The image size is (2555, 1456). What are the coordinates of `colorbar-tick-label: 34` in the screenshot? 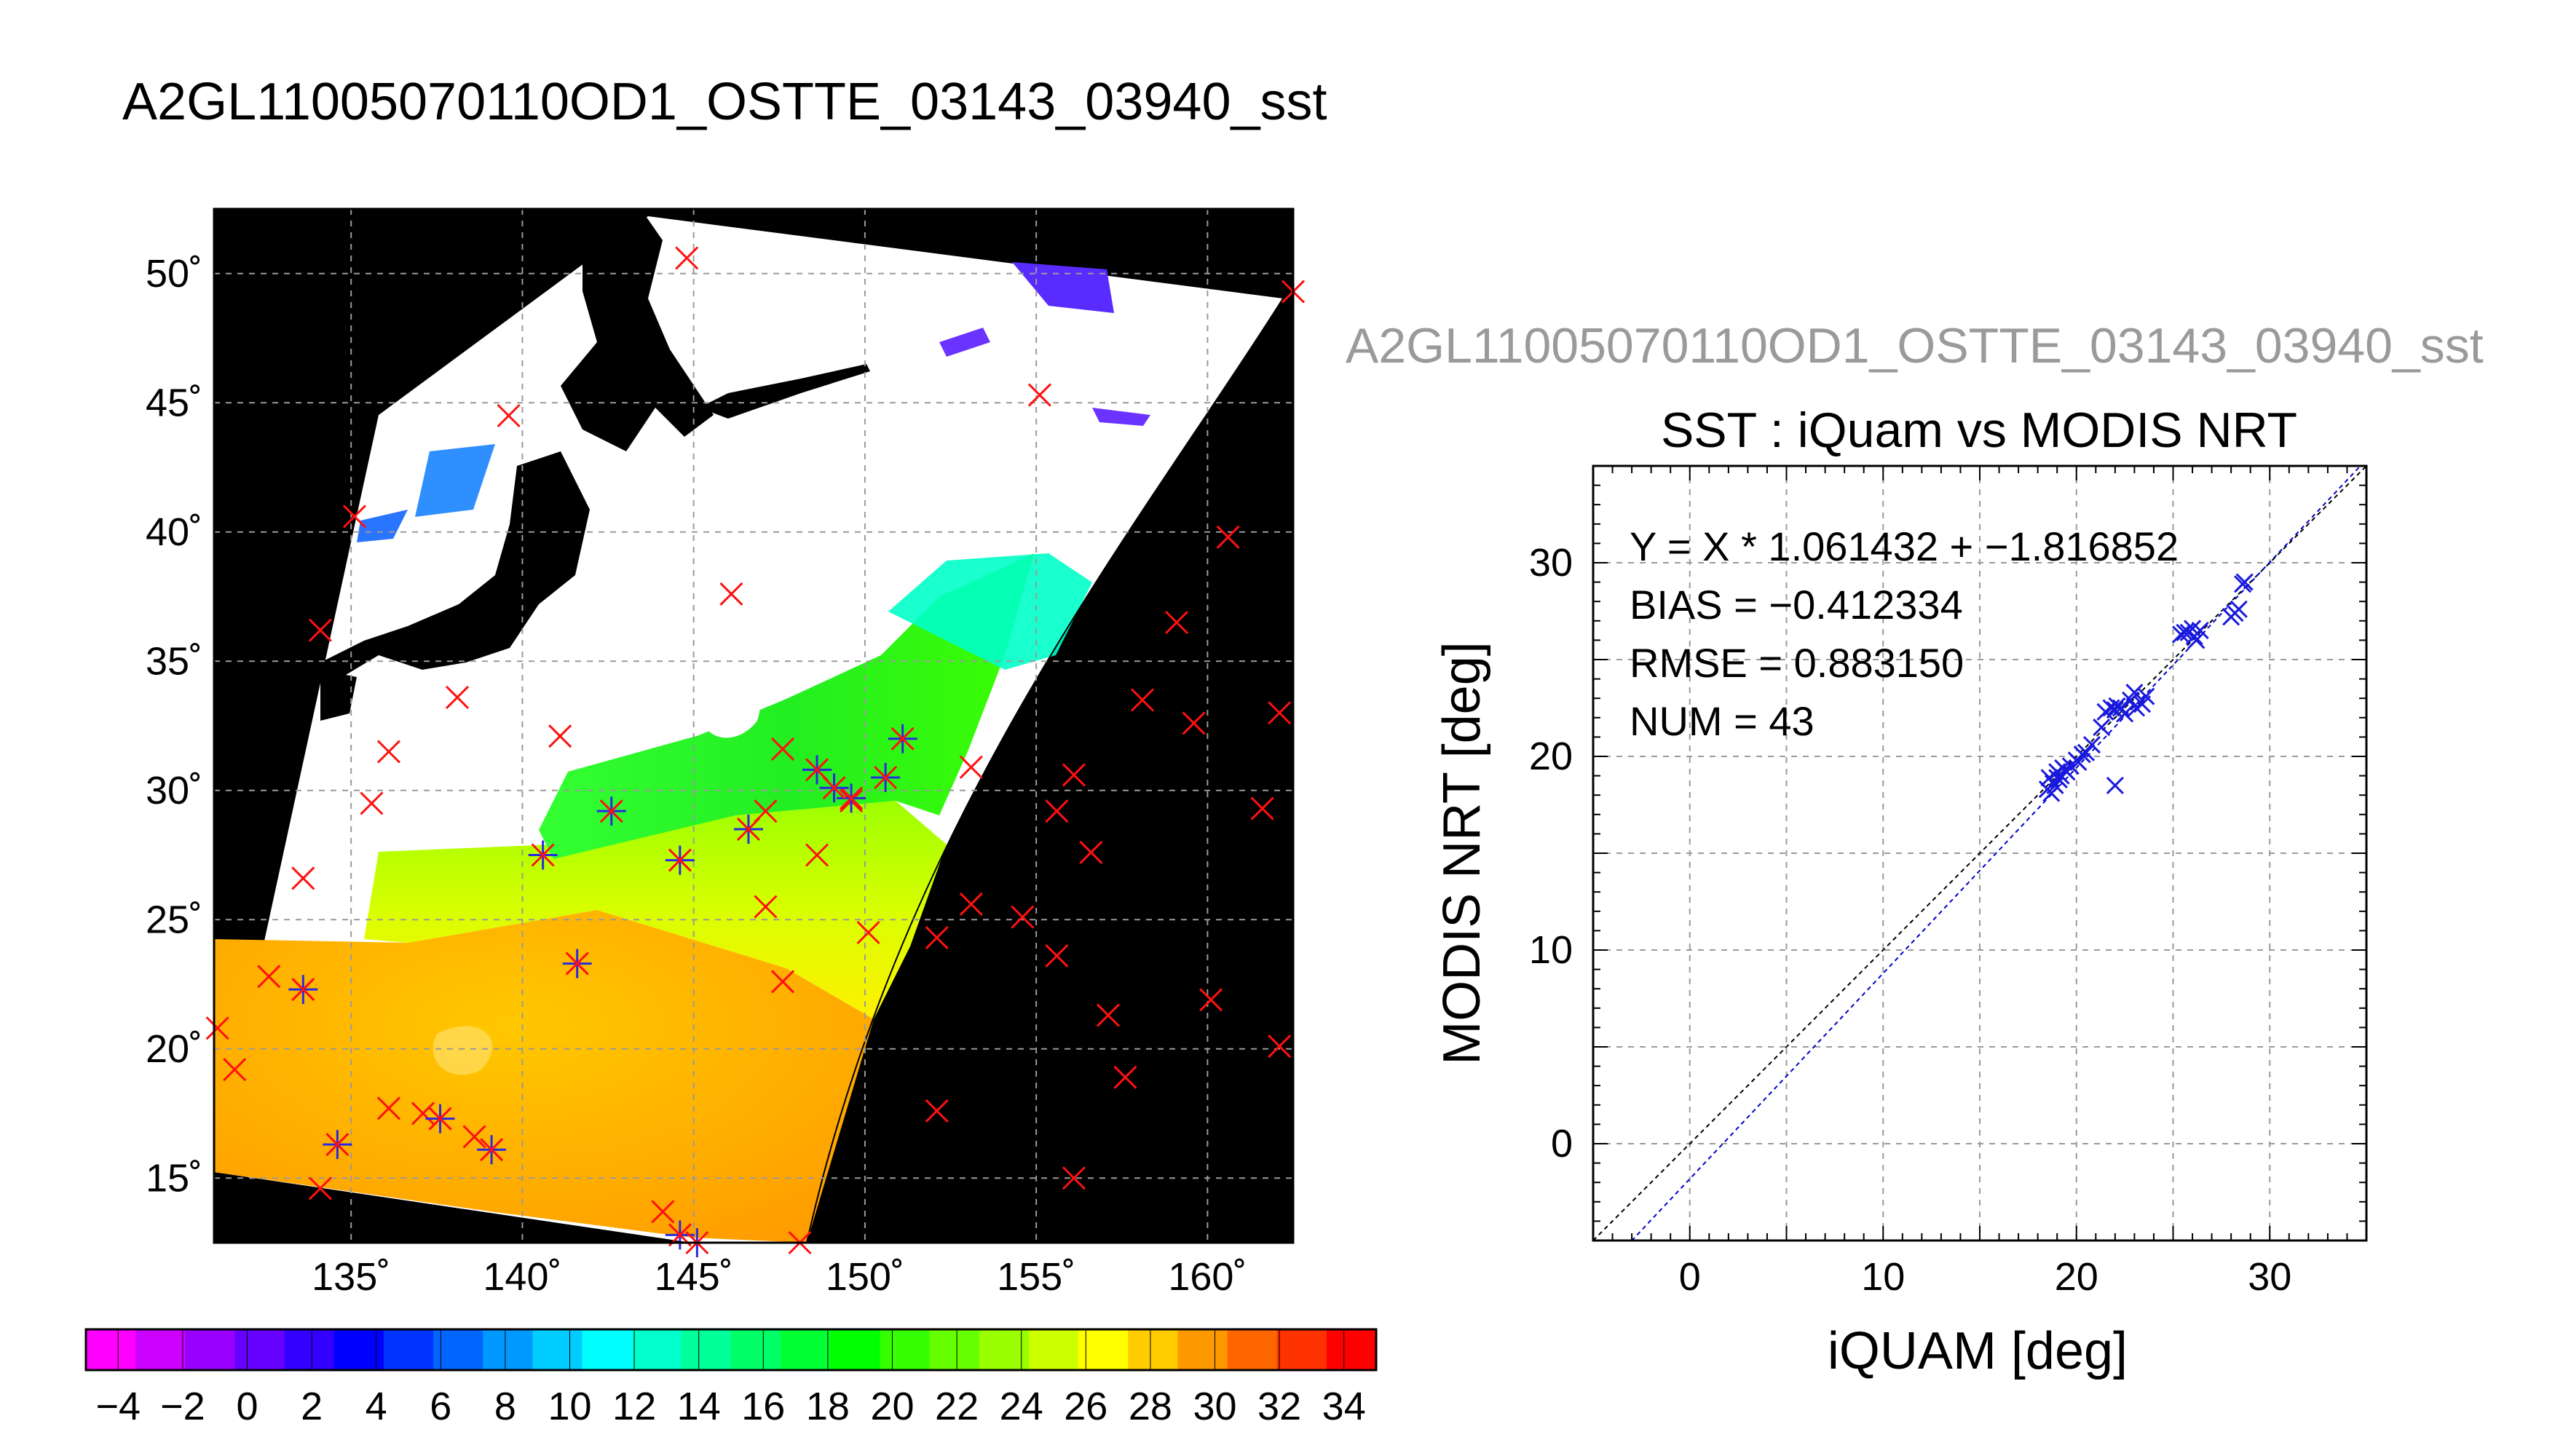 It's located at (1344, 1406).